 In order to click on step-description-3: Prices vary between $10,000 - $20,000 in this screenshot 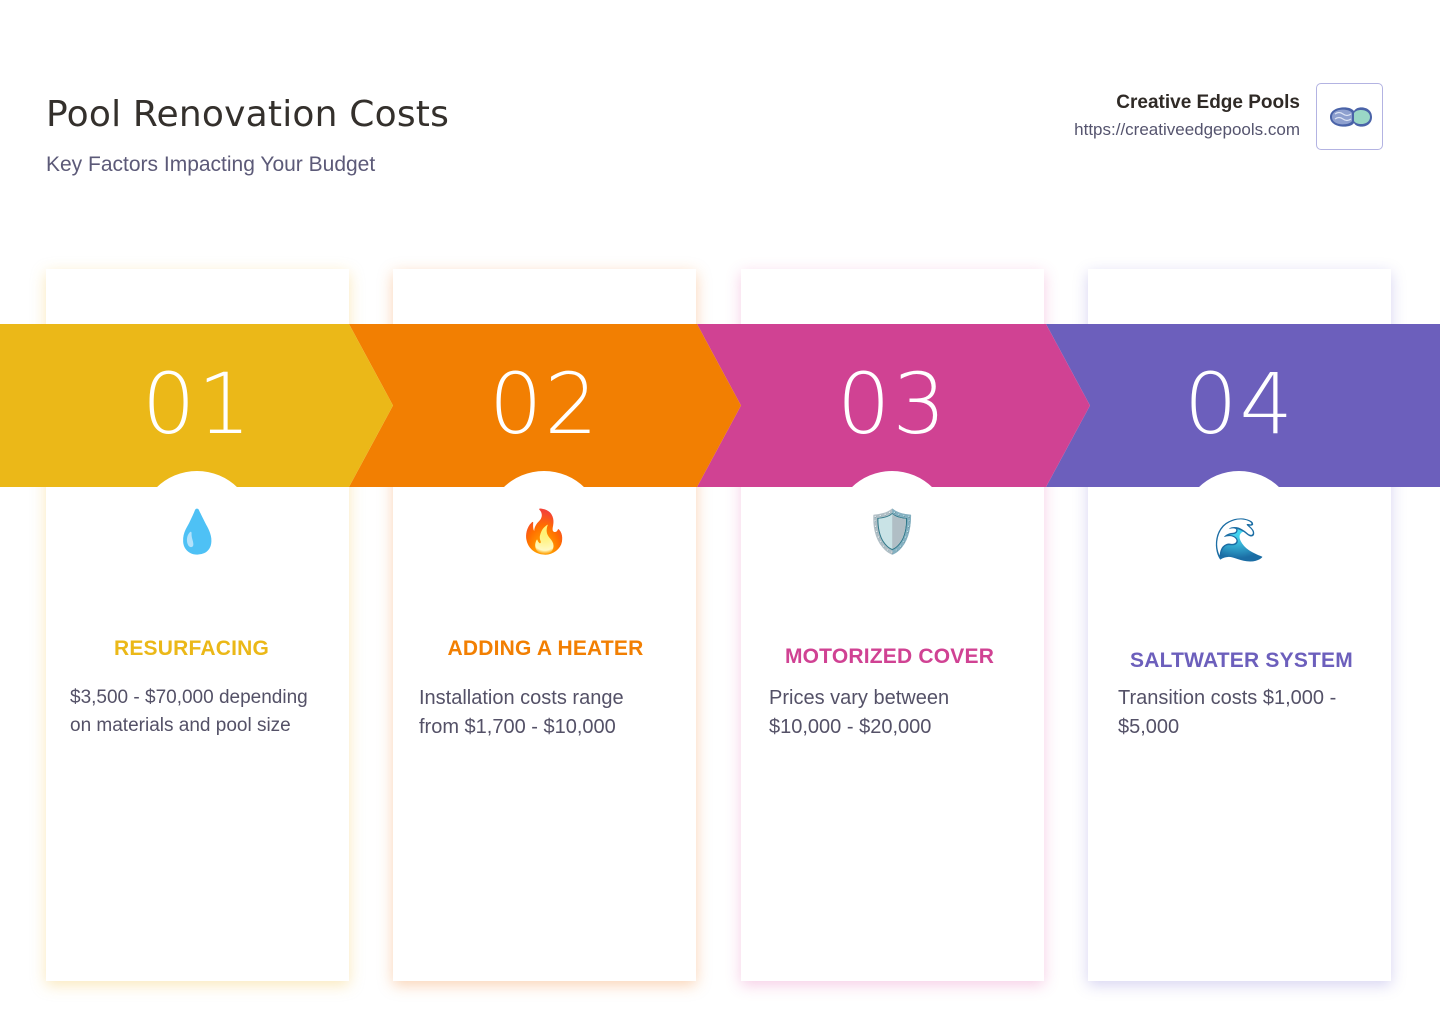, I will do `click(859, 712)`.